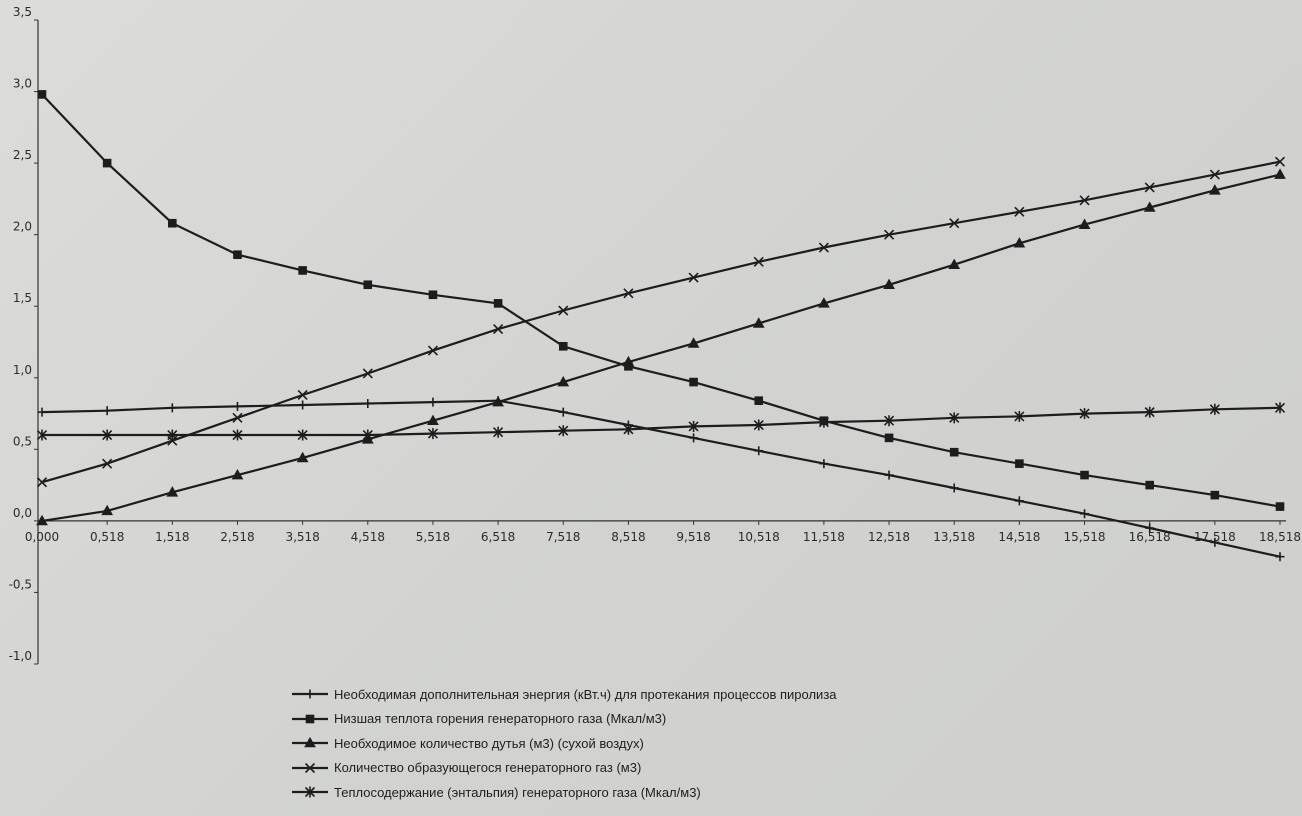 This screenshot has height=816, width=1302. I want to click on x-tick-label: 14,518, so click(1019, 537).